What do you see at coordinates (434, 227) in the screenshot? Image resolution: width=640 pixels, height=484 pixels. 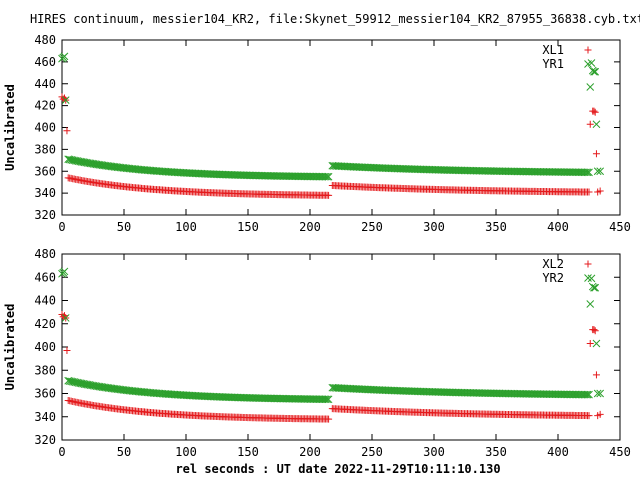 I see `x-tick-label: 300` at bounding box center [434, 227].